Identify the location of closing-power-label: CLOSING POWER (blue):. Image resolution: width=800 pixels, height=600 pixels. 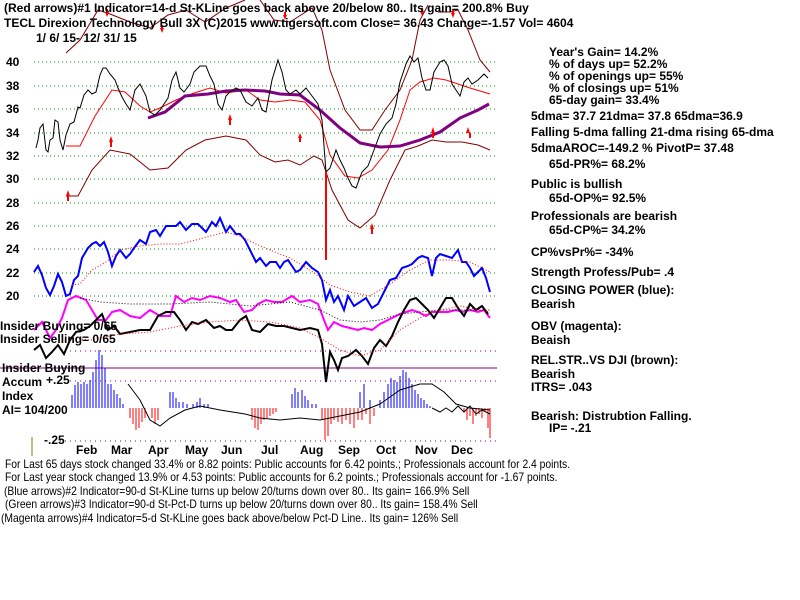
(603, 290).